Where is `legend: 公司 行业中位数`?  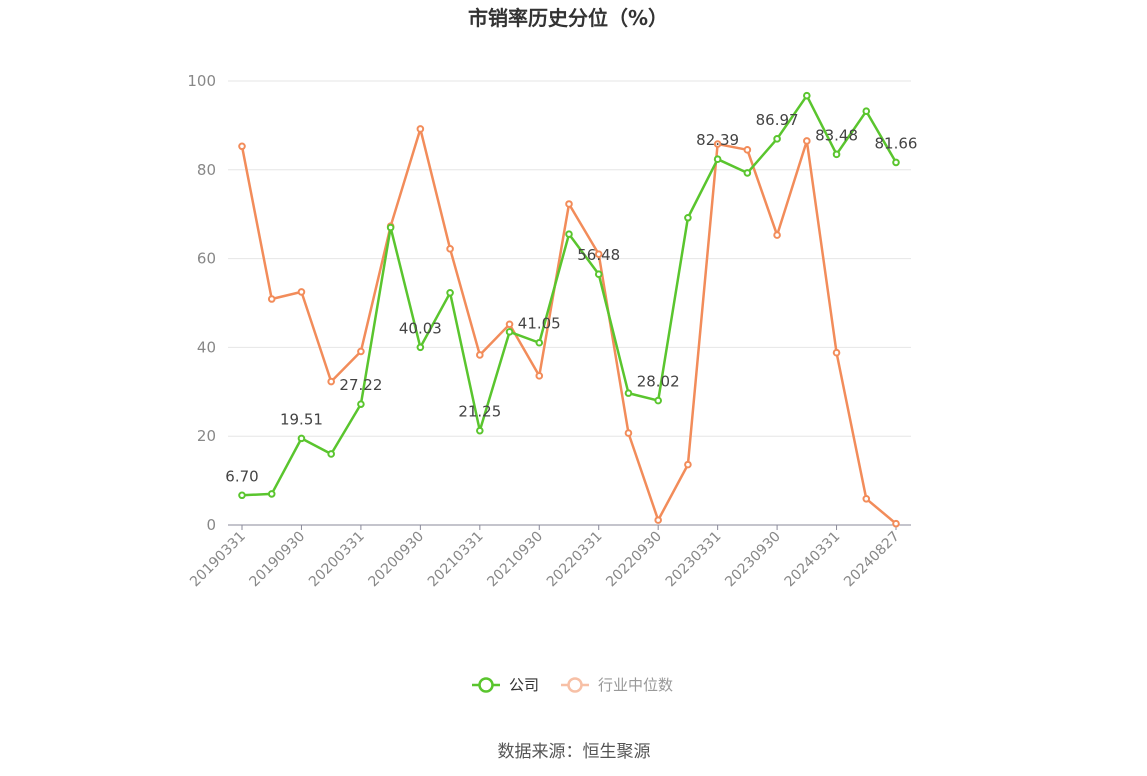
legend: 公司 行业中位数 is located at coordinates (572, 685).